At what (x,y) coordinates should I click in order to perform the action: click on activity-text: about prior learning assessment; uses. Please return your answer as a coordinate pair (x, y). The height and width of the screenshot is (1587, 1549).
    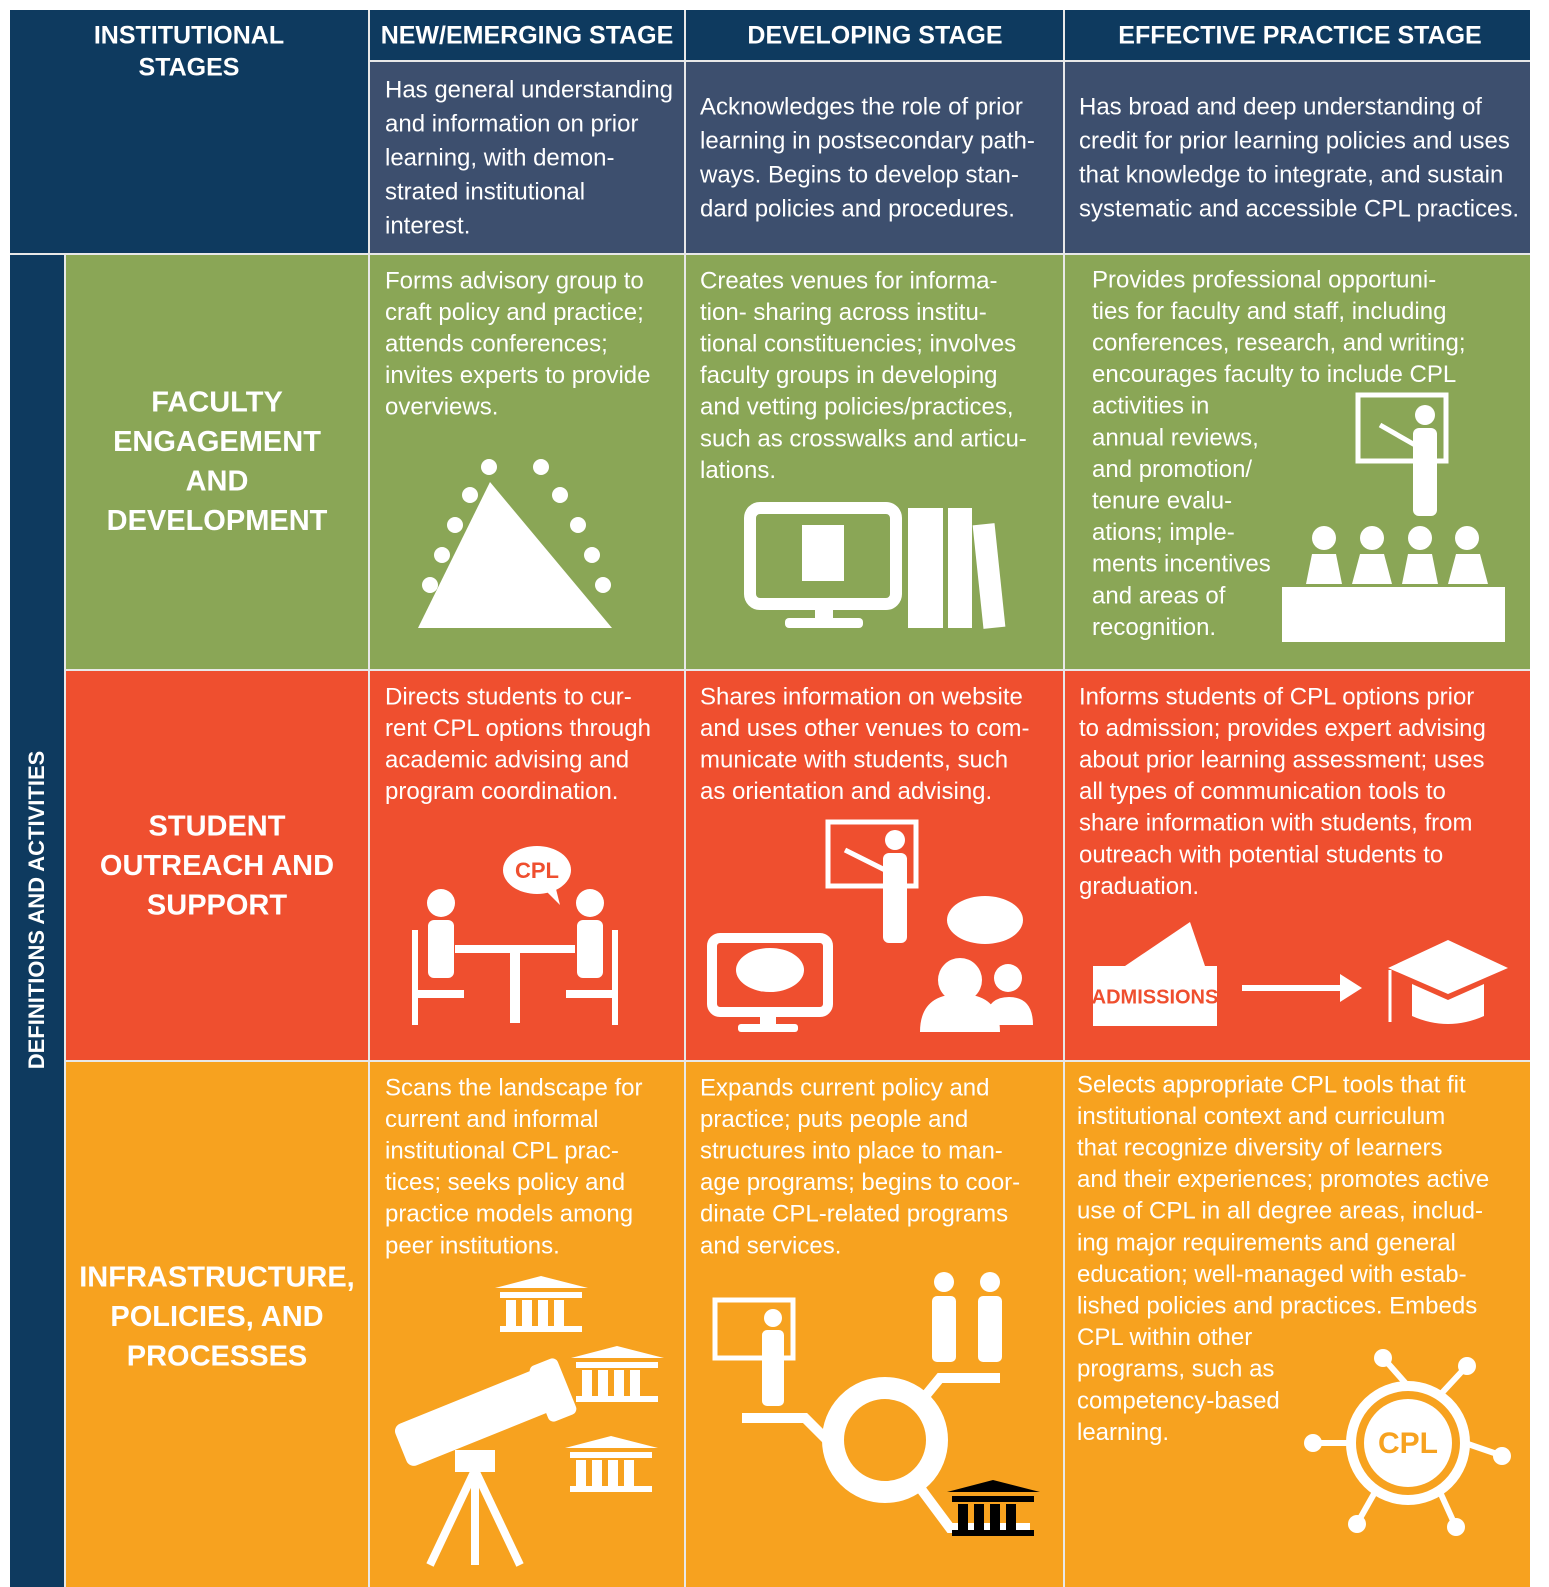
    Looking at the image, I should click on (1282, 760).